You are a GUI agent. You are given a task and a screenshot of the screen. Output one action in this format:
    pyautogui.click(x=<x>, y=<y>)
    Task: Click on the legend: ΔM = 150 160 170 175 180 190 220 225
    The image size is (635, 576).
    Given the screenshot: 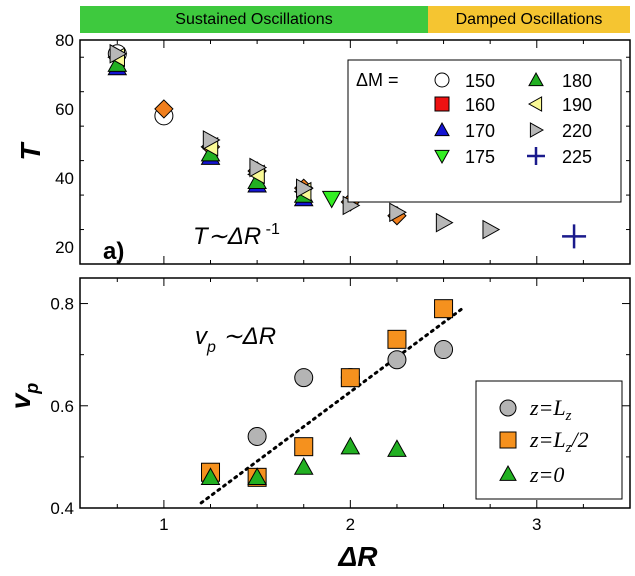 What is the action you would take?
    pyautogui.click(x=484, y=131)
    